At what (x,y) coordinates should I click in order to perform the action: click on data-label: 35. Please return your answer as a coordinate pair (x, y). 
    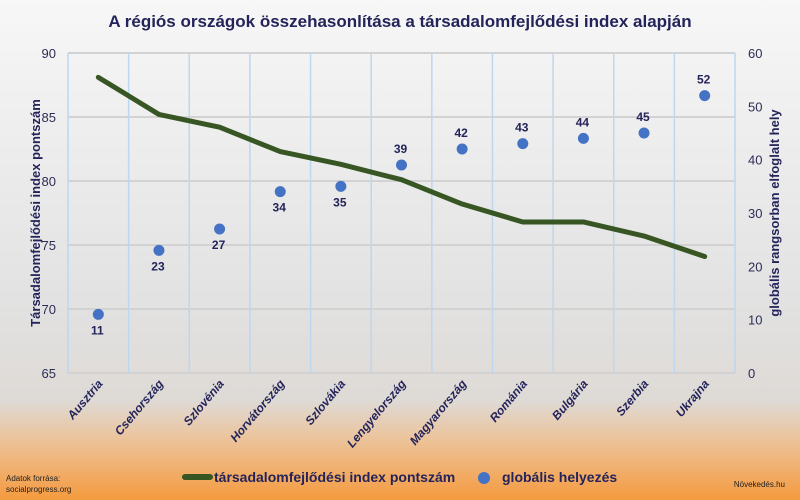
    Looking at the image, I should click on (340, 202).